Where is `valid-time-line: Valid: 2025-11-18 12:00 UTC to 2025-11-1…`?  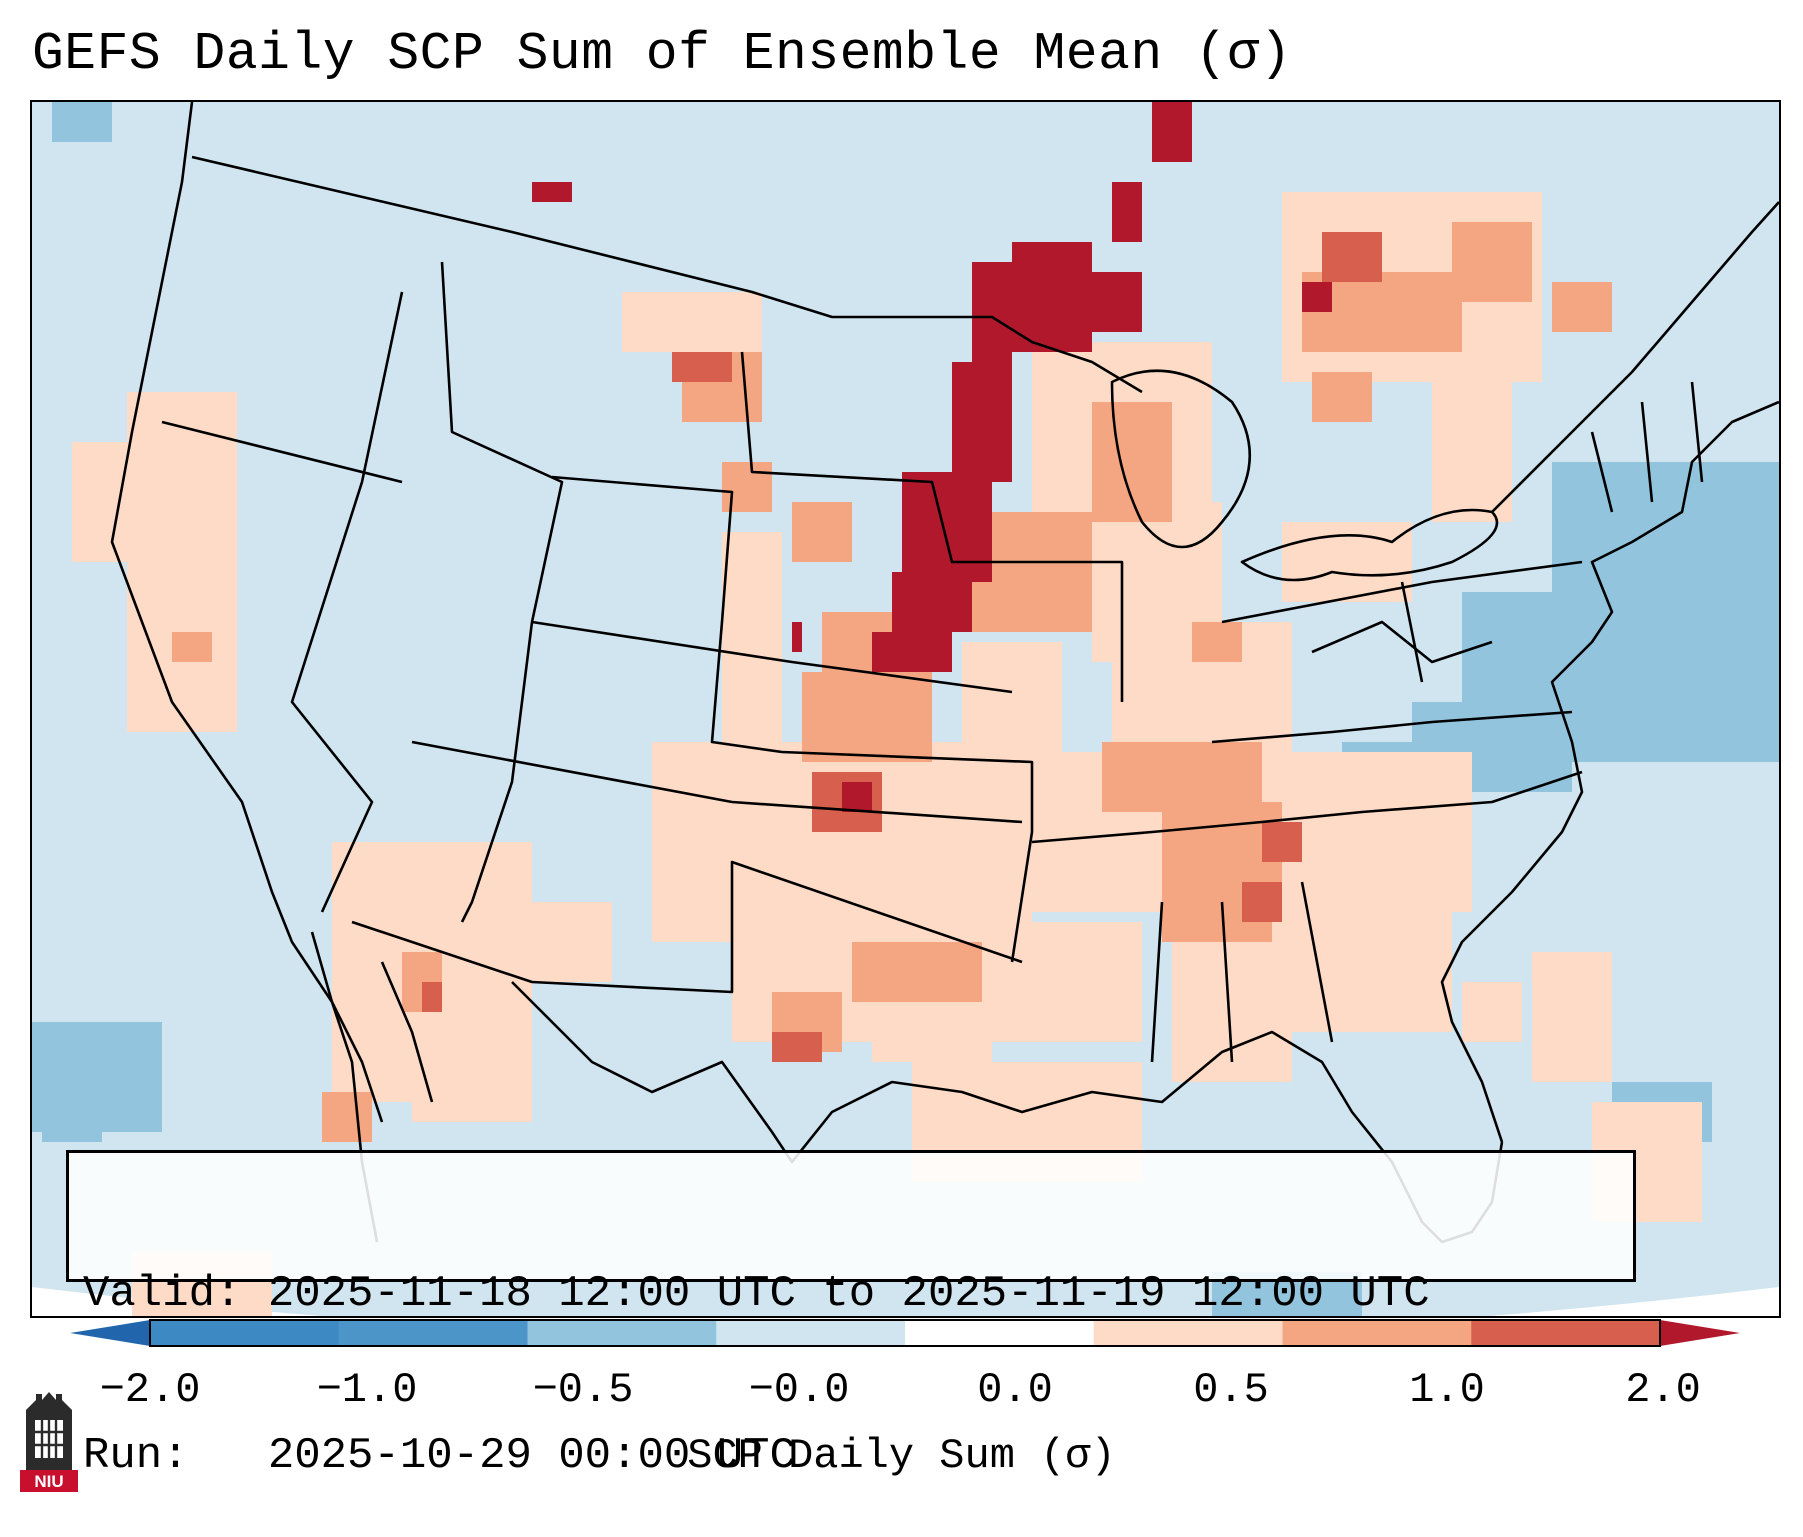
valid-time-line: Valid: 2025-11-18 12:00 UTC to 2025-11-1… is located at coordinates (756, 1294).